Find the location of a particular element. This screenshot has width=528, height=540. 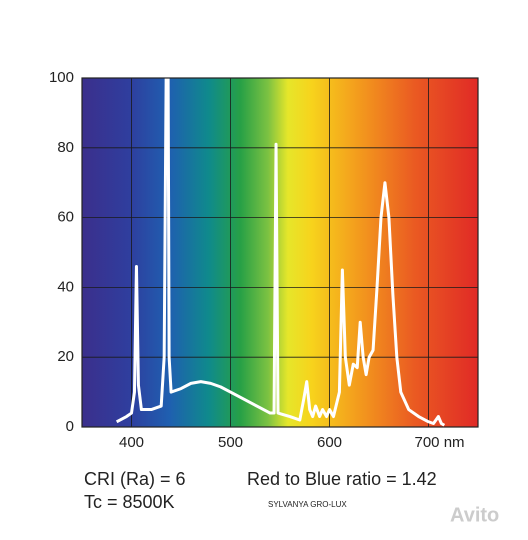

y-tick-label: 60 is located at coordinates (65, 217).